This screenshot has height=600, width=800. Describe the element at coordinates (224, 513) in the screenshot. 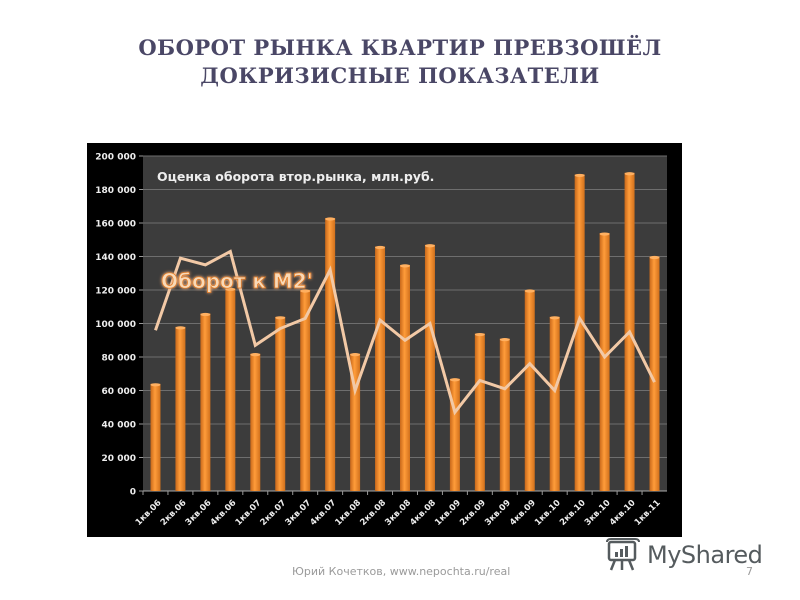

I see `x-tick-label: 4кв.06` at that location.